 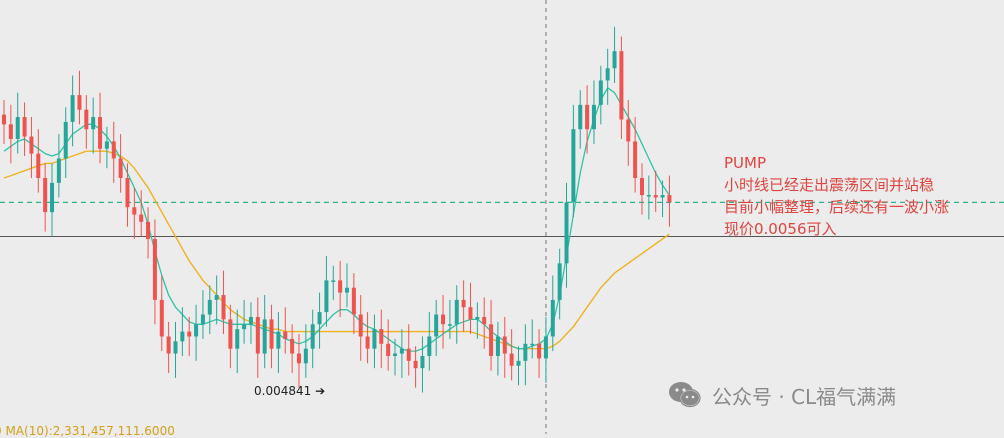 I want to click on arrow-right-icon: ➔, so click(x=320, y=391).